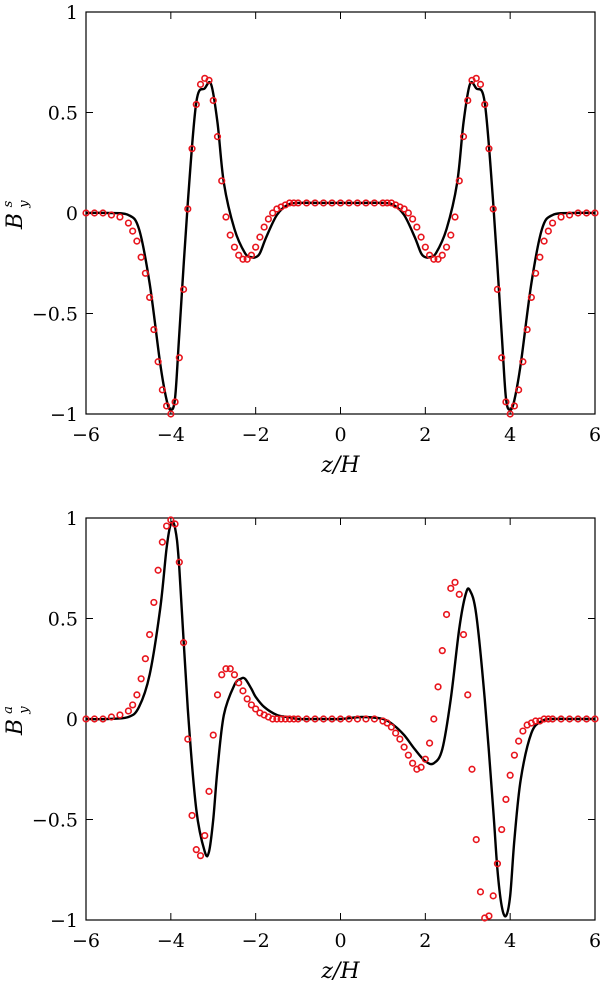 This screenshot has height=986, width=600. I want to click on y-tick-label: −1, so click(64, 415).